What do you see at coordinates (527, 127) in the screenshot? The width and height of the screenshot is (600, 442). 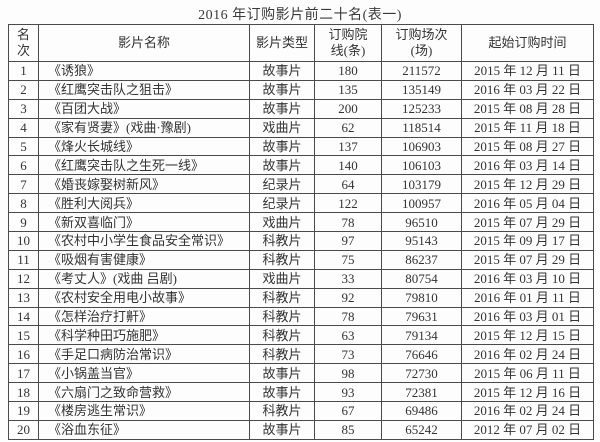 I see `start-date-cell: 2015 年 11 月 18 日` at bounding box center [527, 127].